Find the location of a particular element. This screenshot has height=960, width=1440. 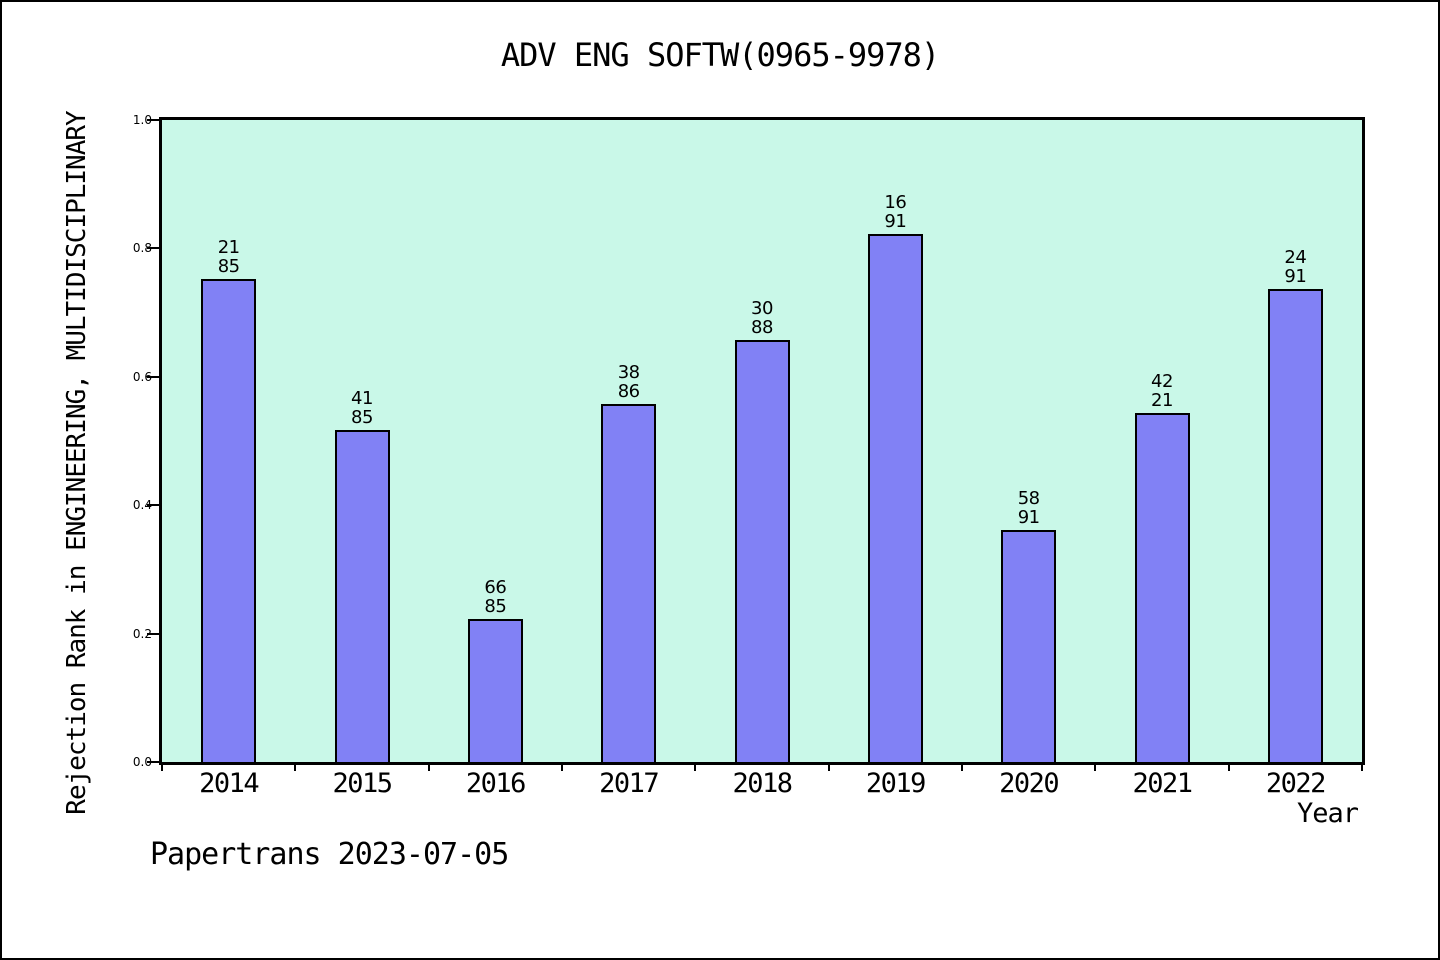

bar-value-label: 30 88 is located at coordinates (762, 318).